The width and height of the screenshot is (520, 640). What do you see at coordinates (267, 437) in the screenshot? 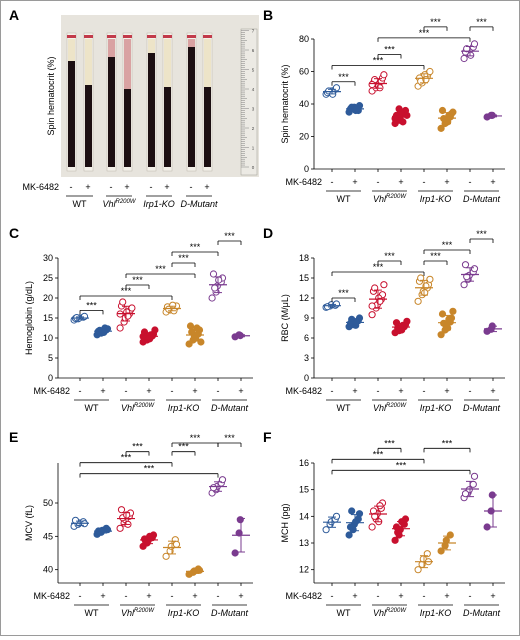
I see `panel-label-f: F` at bounding box center [267, 437].